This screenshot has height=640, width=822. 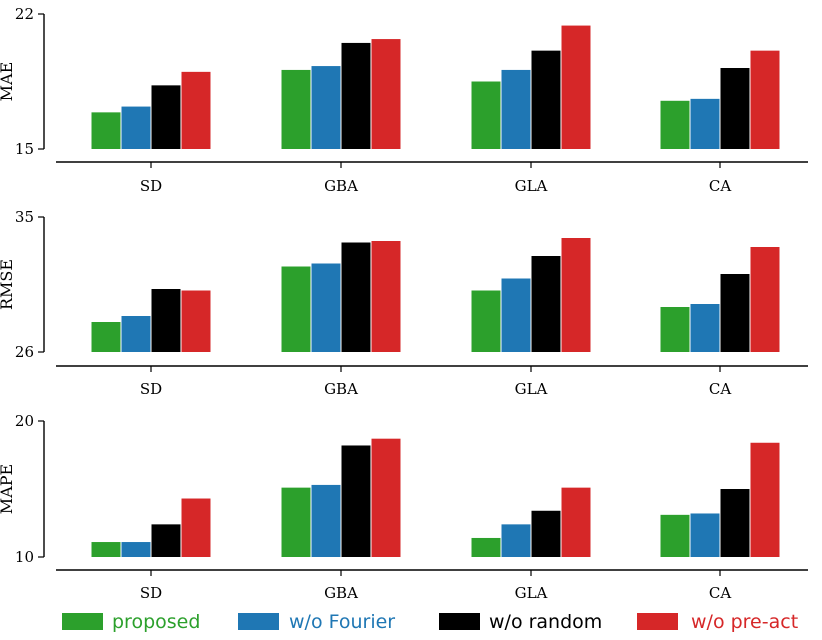 What do you see at coordinates (8, 489) in the screenshot?
I see `y-axis-label: MAPE` at bounding box center [8, 489].